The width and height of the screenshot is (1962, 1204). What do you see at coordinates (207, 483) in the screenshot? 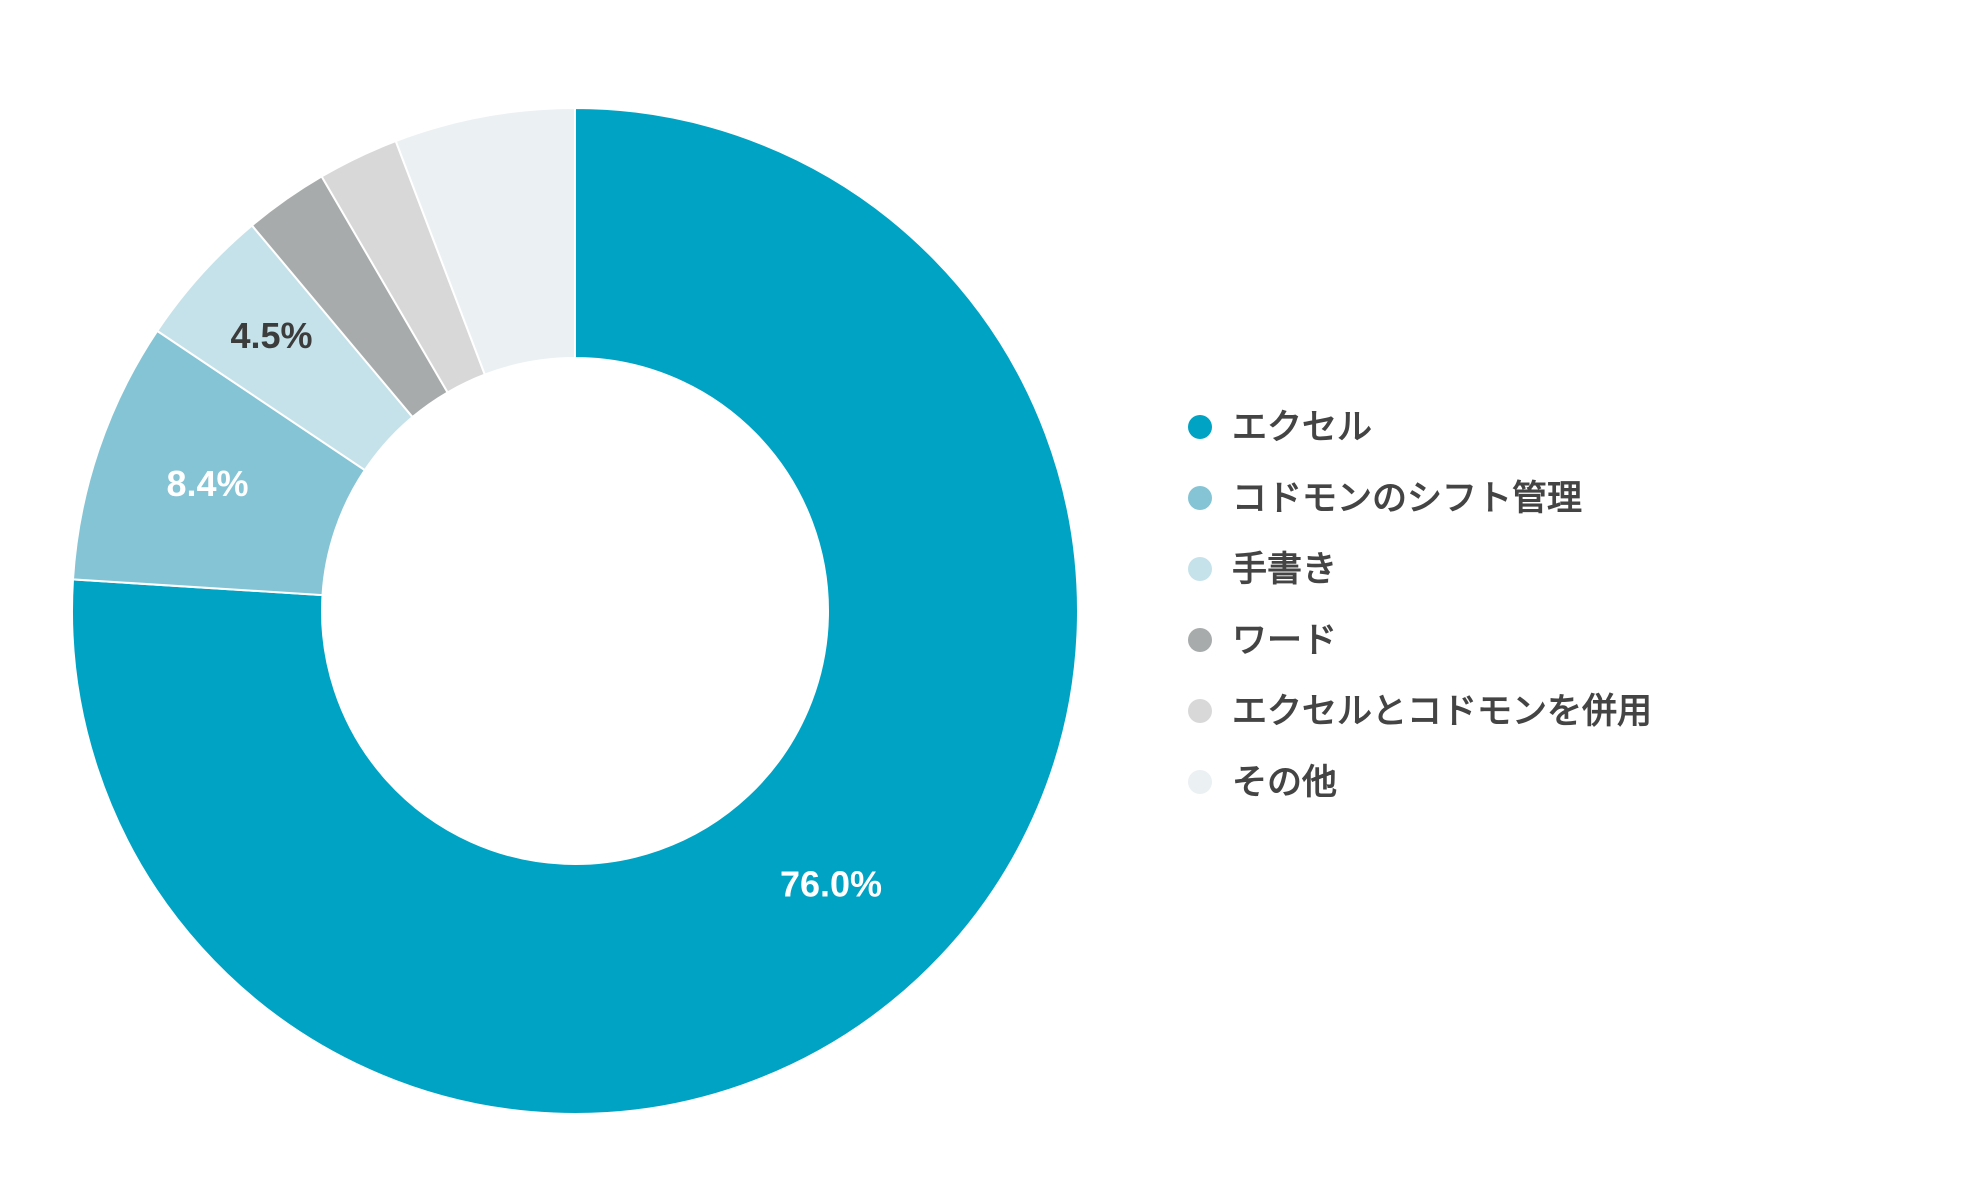
I see `data-label-2: 8.4%` at bounding box center [207, 483].